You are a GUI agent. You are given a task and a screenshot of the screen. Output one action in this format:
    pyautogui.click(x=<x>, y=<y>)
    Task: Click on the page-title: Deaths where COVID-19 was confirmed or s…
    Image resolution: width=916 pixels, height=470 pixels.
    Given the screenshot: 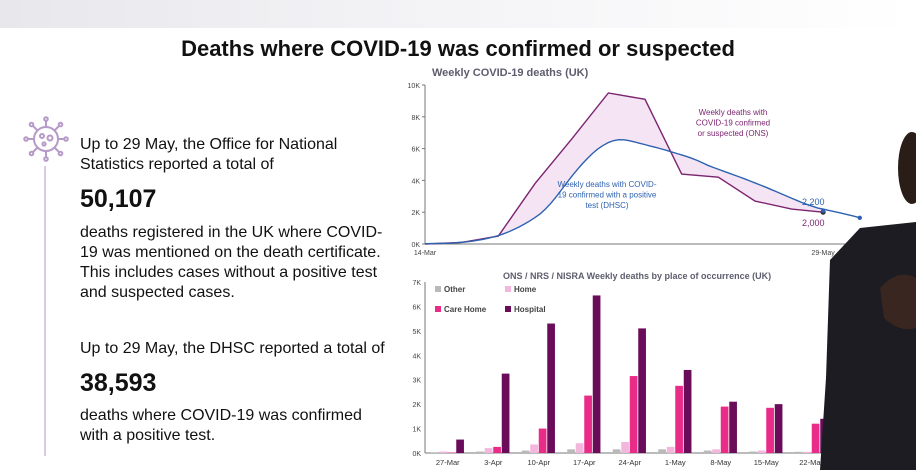 What is the action you would take?
    pyautogui.click(x=458, y=48)
    